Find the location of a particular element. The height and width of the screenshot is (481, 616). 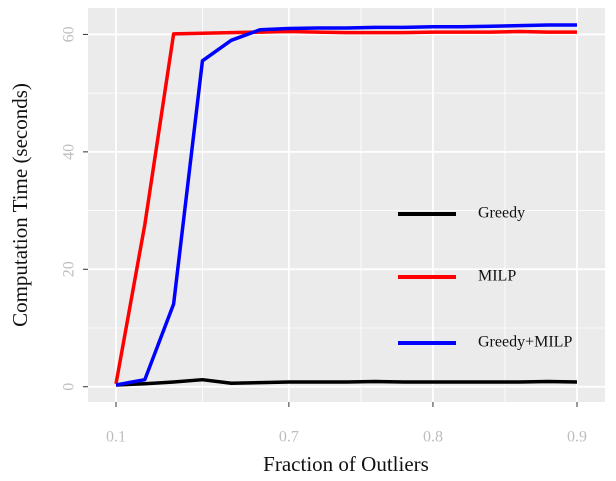

x-tick-label: 0.1 is located at coordinates (116, 437).